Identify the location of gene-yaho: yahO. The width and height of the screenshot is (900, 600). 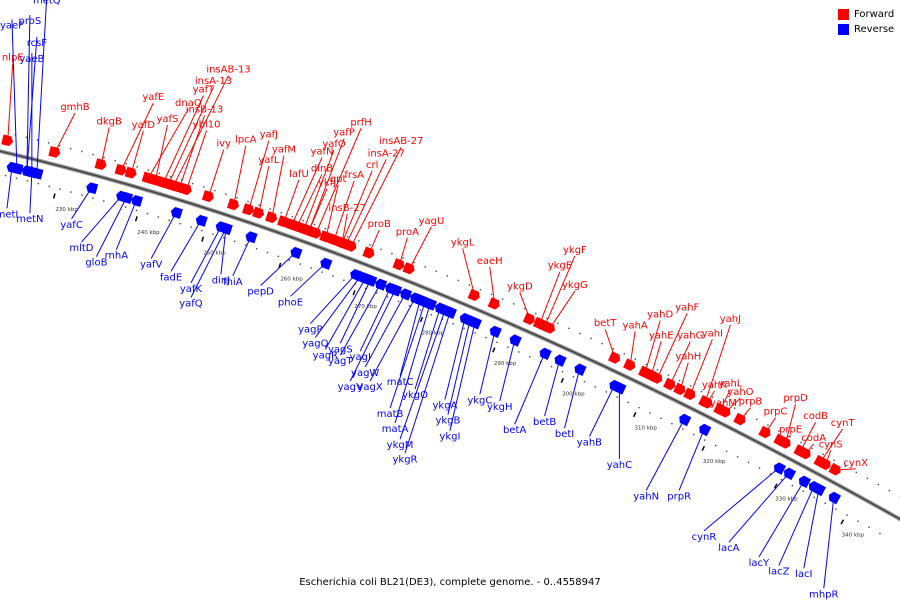
(736, 403).